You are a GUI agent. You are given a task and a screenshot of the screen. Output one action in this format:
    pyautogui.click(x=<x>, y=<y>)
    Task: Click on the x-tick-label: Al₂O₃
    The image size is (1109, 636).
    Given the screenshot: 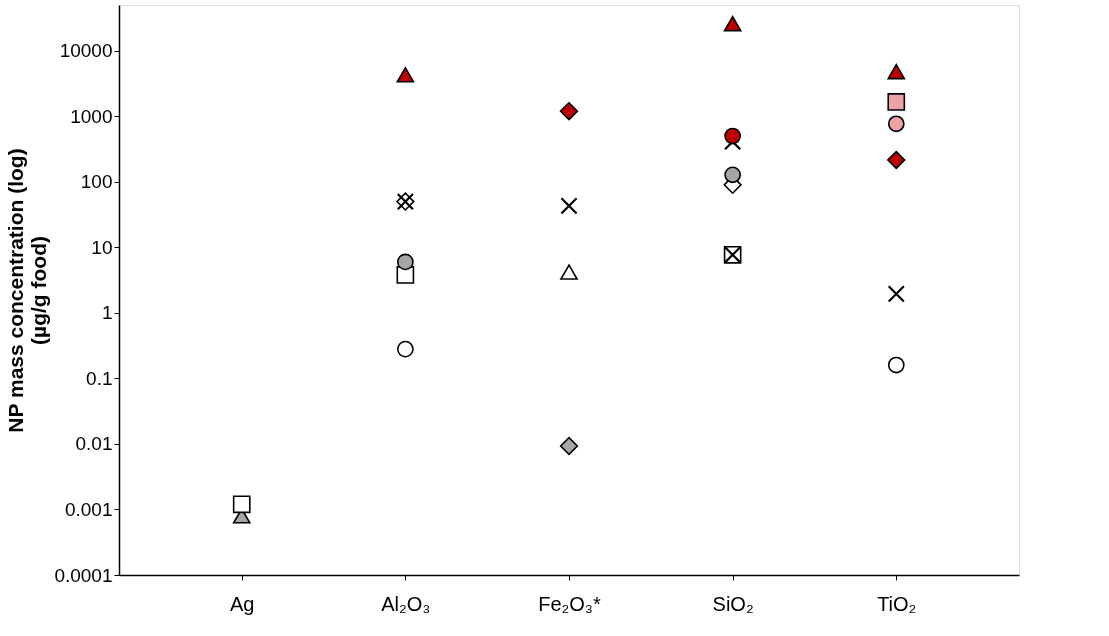 What is the action you would take?
    pyautogui.click(x=406, y=603)
    